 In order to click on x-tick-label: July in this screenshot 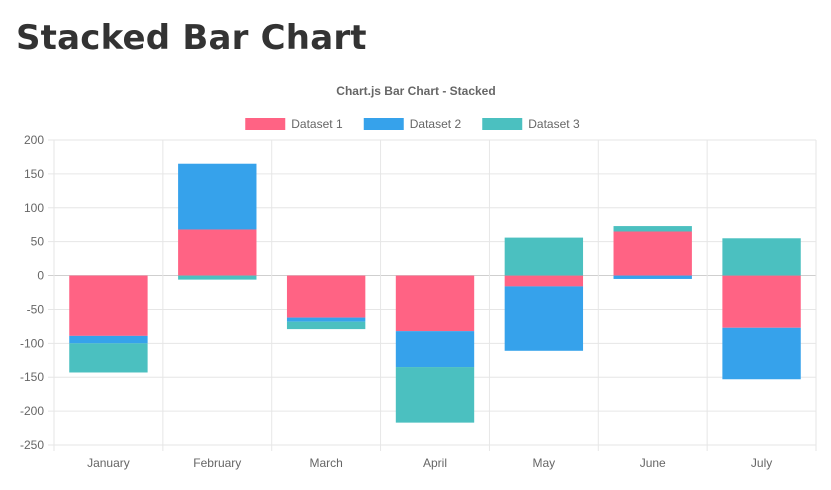, I will do `click(761, 463)`.